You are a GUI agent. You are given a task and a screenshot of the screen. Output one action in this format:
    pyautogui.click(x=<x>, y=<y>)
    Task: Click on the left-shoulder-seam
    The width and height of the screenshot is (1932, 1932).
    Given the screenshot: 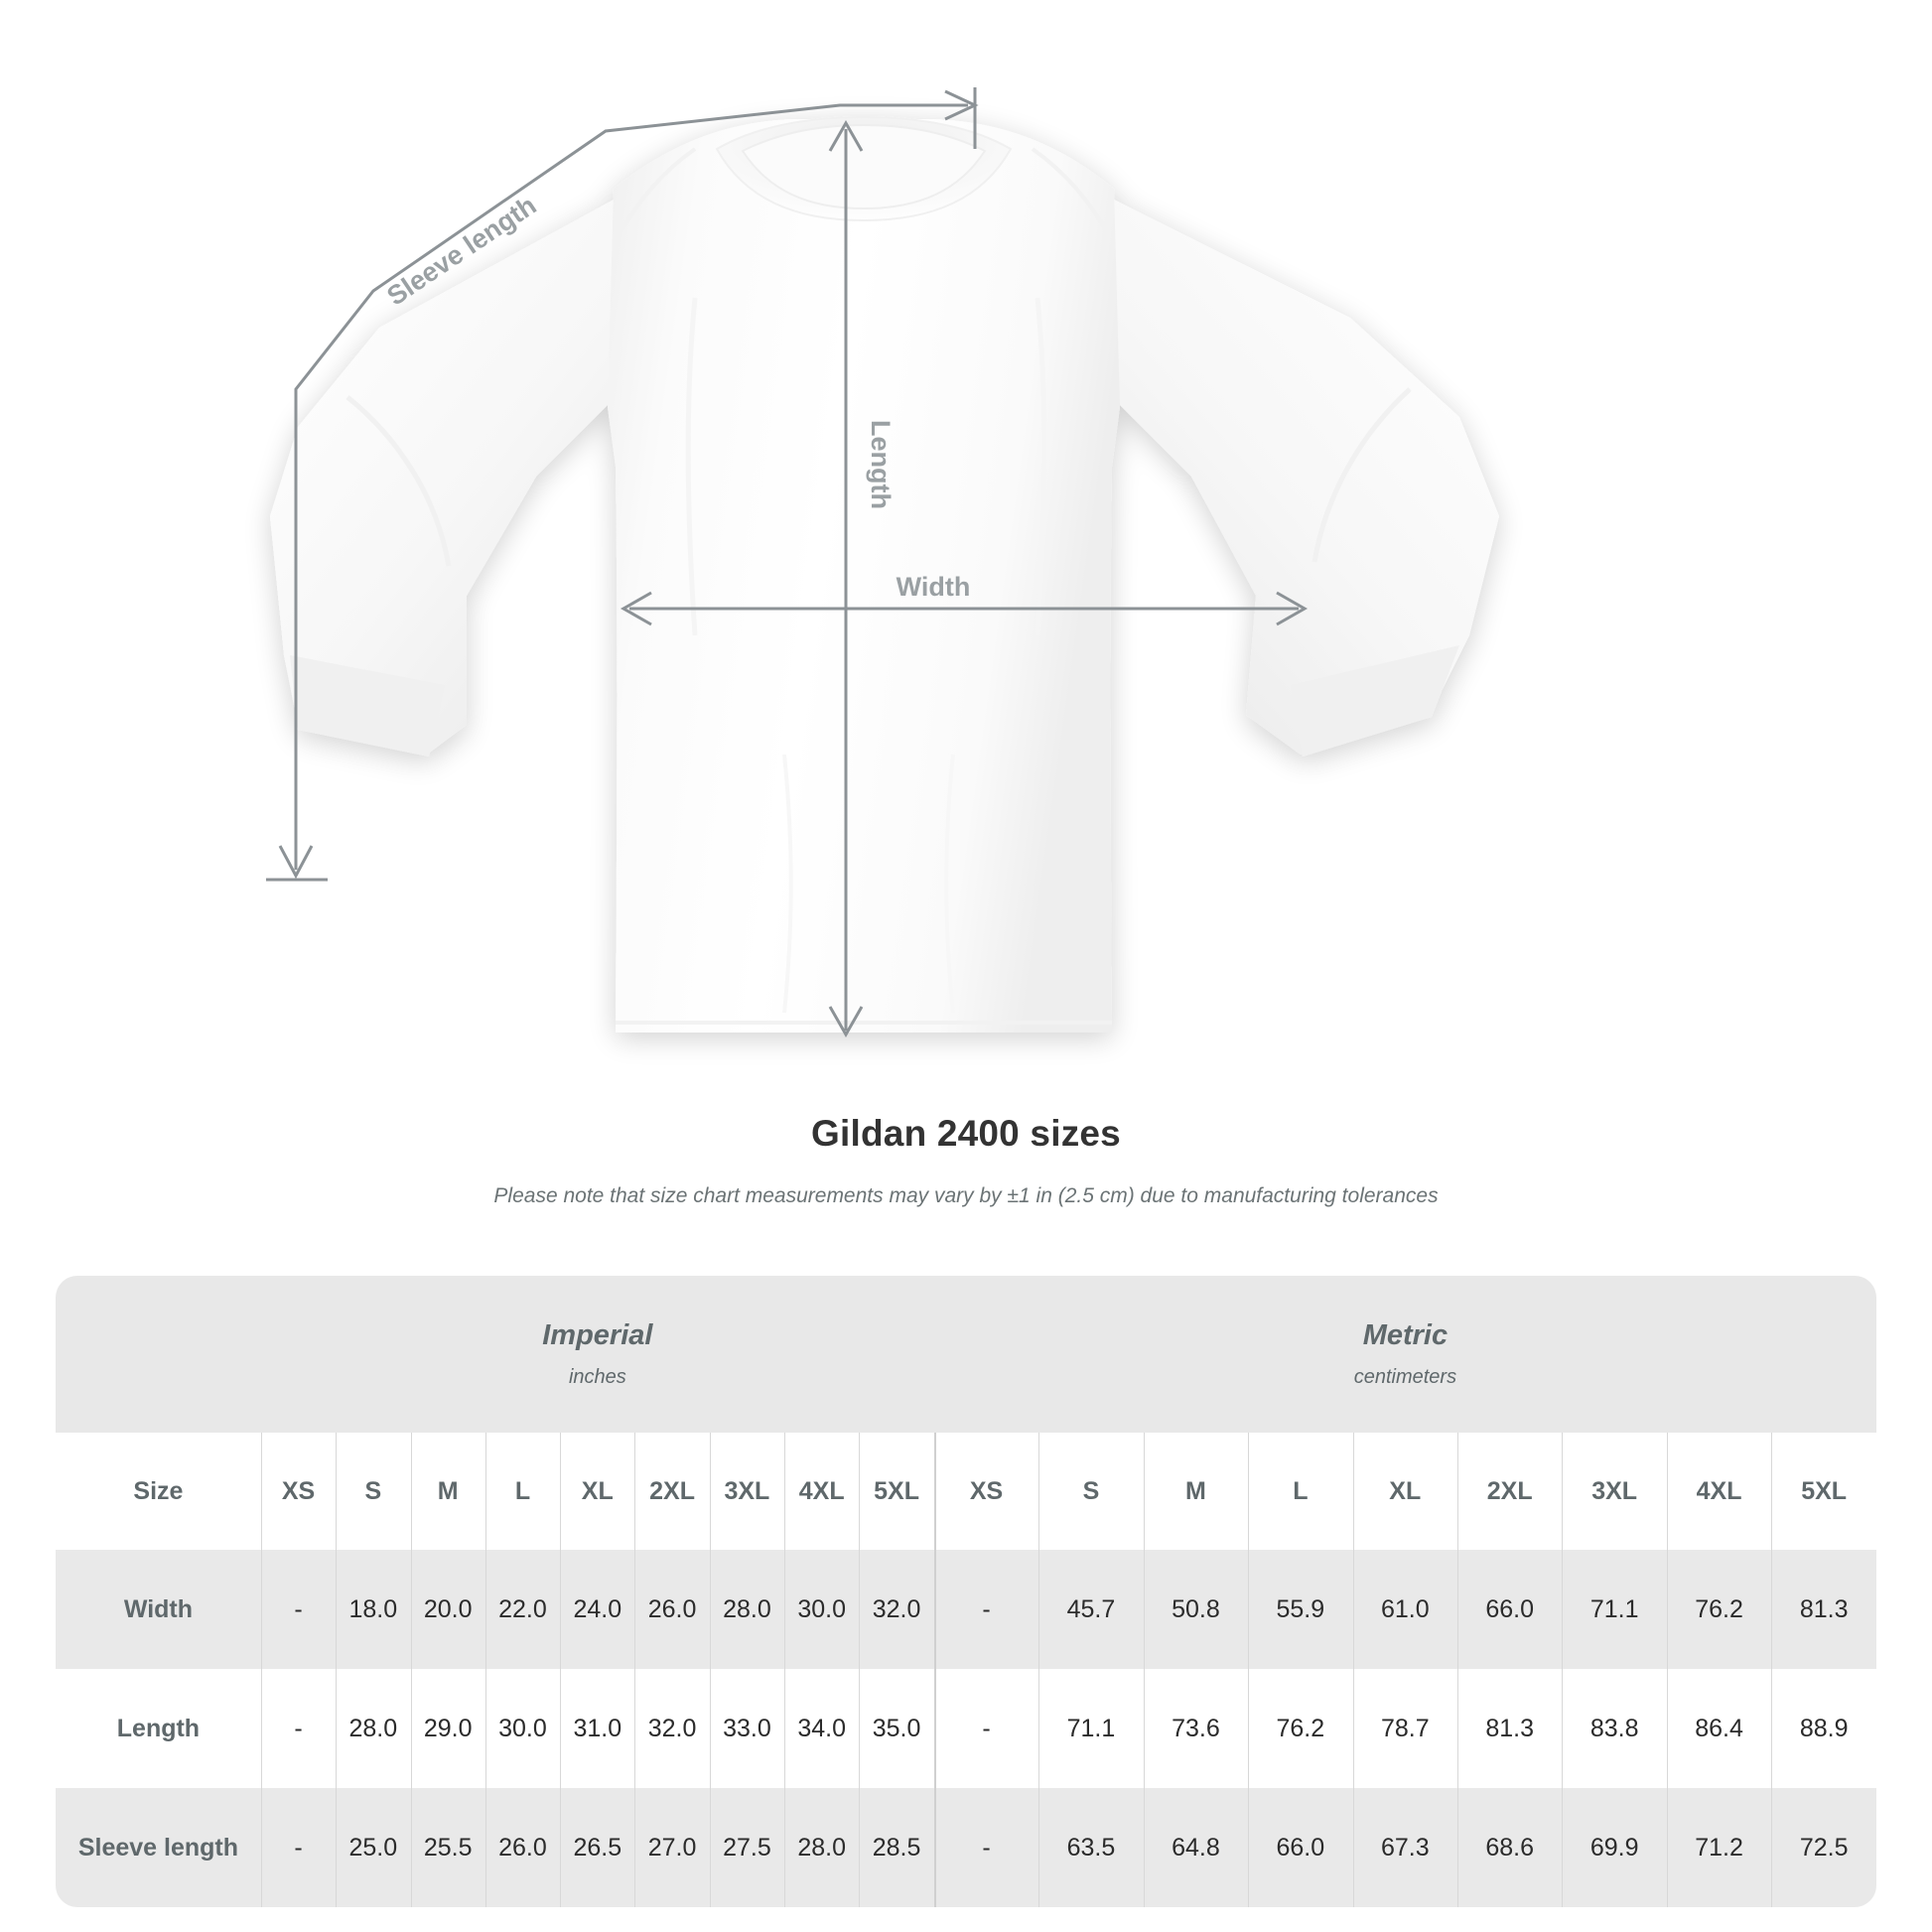 What is the action you would take?
    pyautogui.click(x=657, y=193)
    